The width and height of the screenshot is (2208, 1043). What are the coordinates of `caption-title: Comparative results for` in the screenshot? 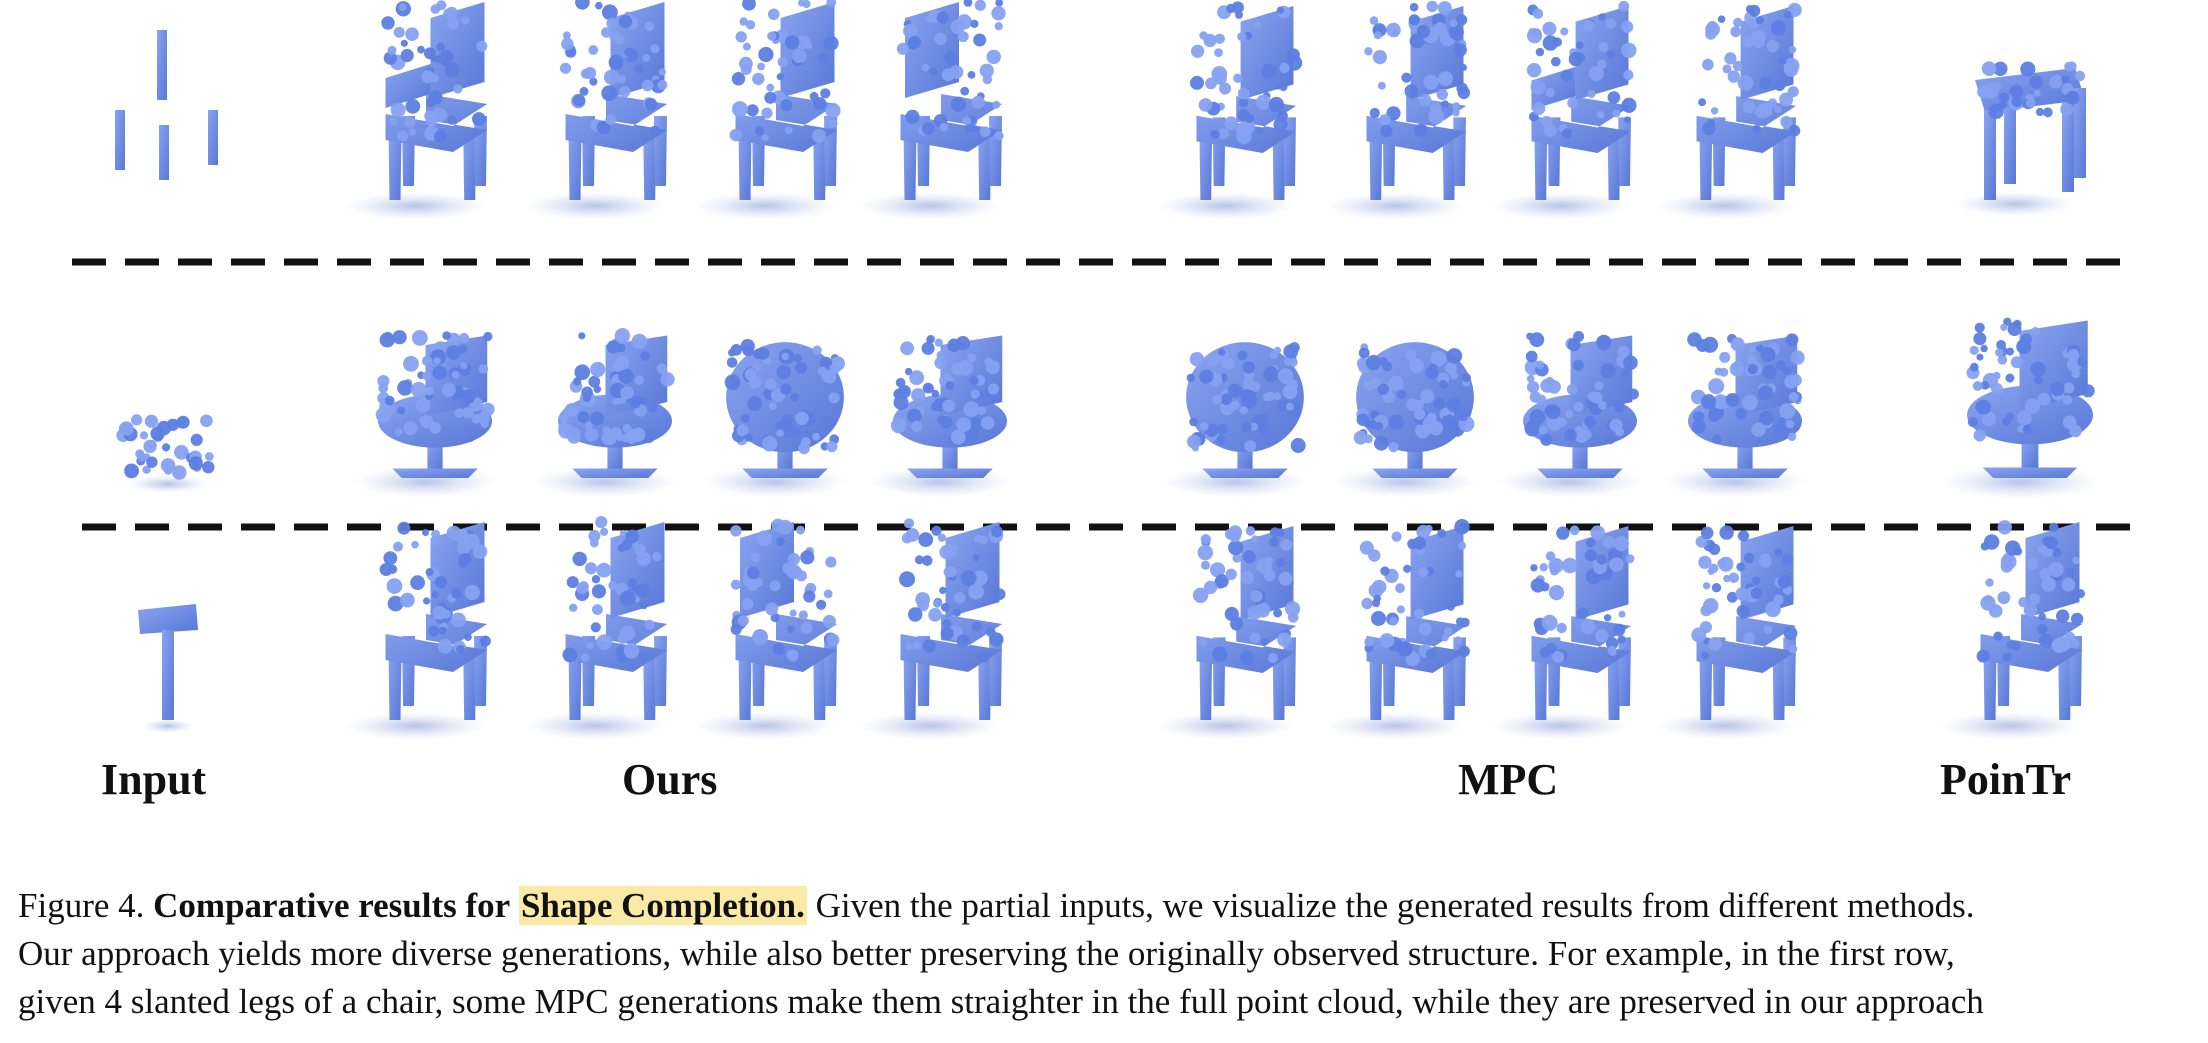 It's located at (332, 905).